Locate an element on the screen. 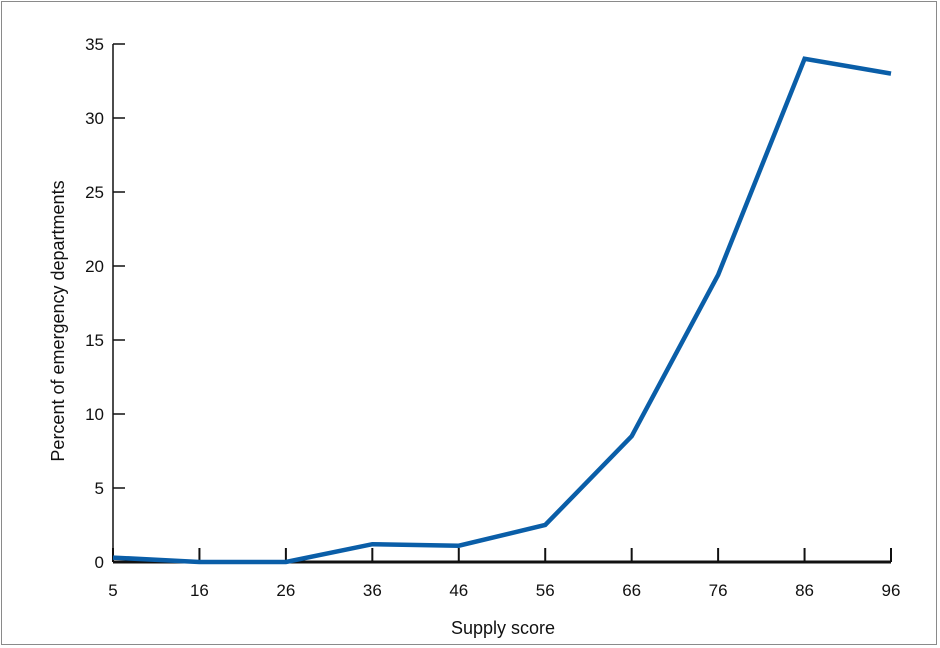 Image resolution: width=940 pixels, height=648 pixels. y-tick-label: 5 is located at coordinates (99, 488).